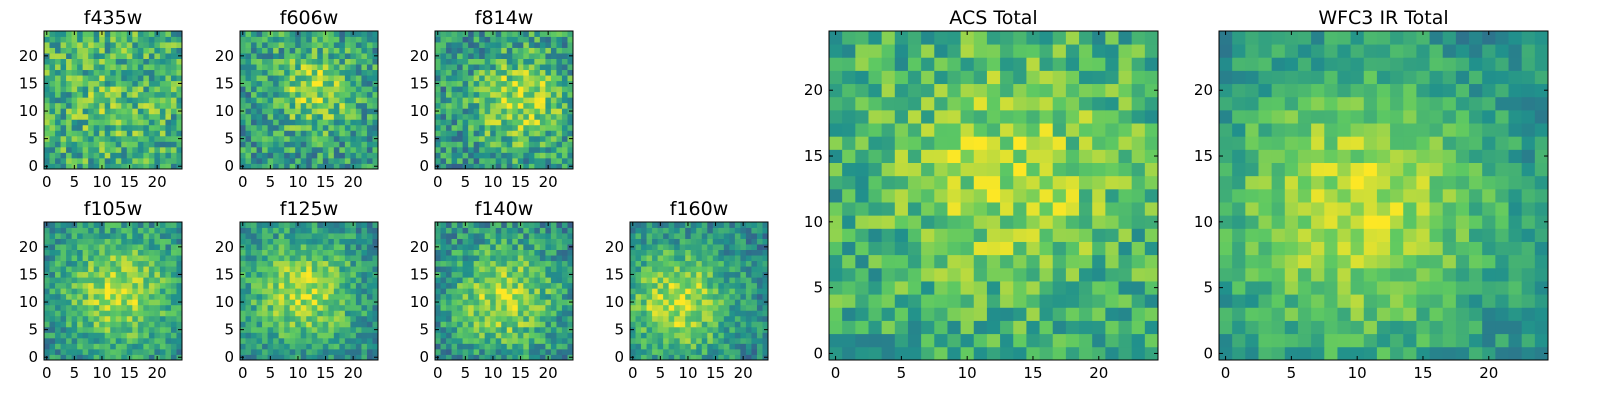 The width and height of the screenshot is (1600, 400). What do you see at coordinates (224, 111) in the screenshot?
I see `y-tick-label: 10` at bounding box center [224, 111].